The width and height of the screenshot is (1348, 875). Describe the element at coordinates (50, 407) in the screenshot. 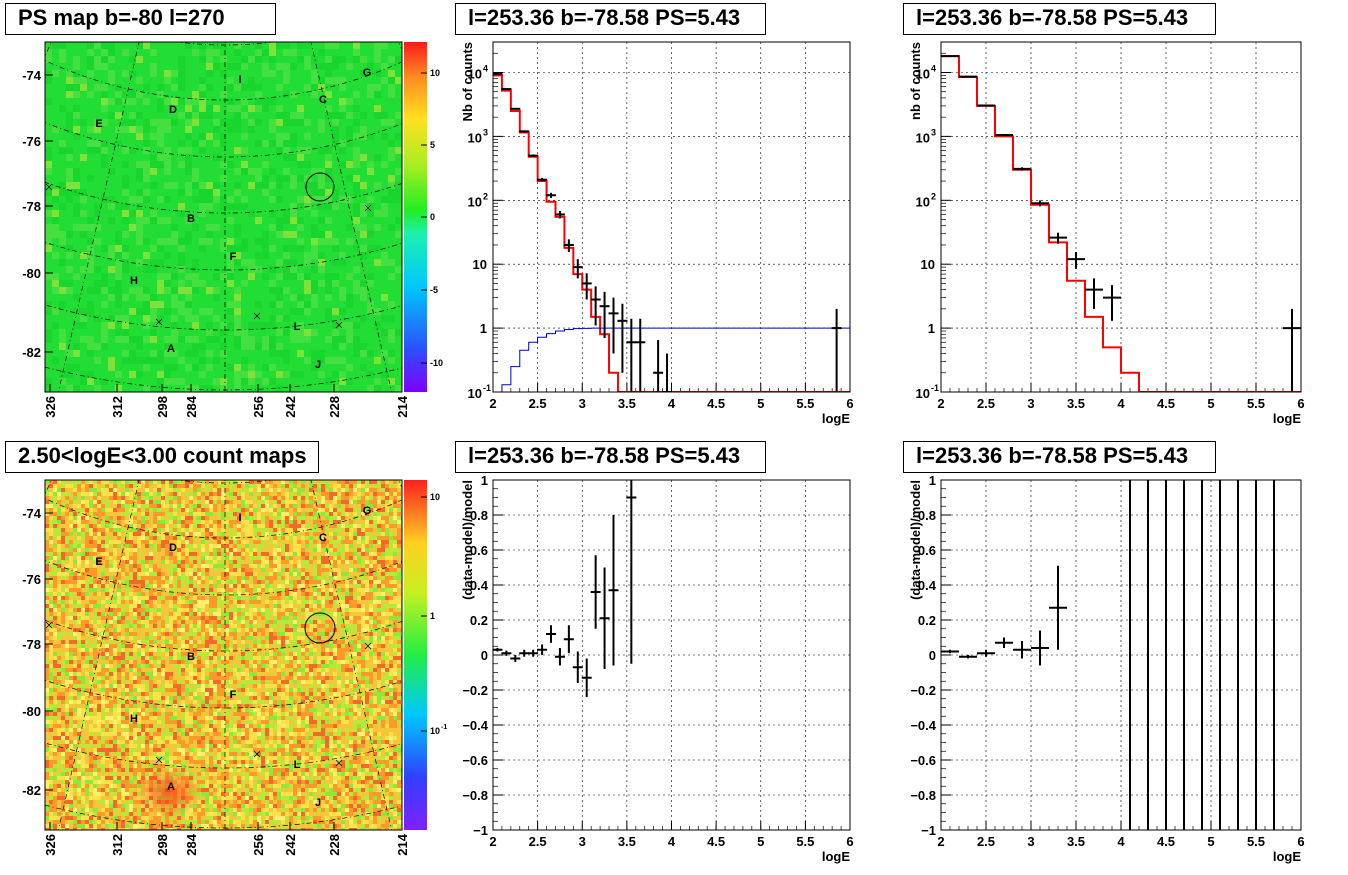

I see `x-tick-label: 326` at that location.